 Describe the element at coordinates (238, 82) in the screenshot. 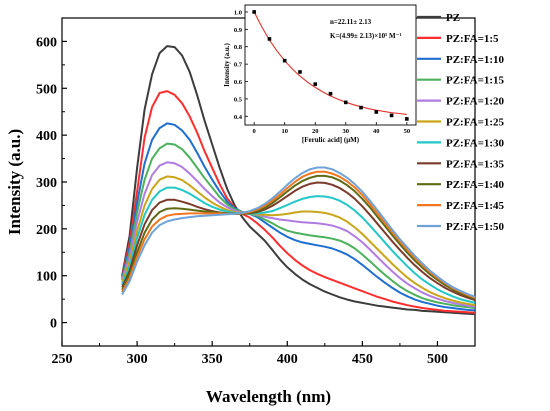

I see `inset-y-tick-label: 0.6` at that location.